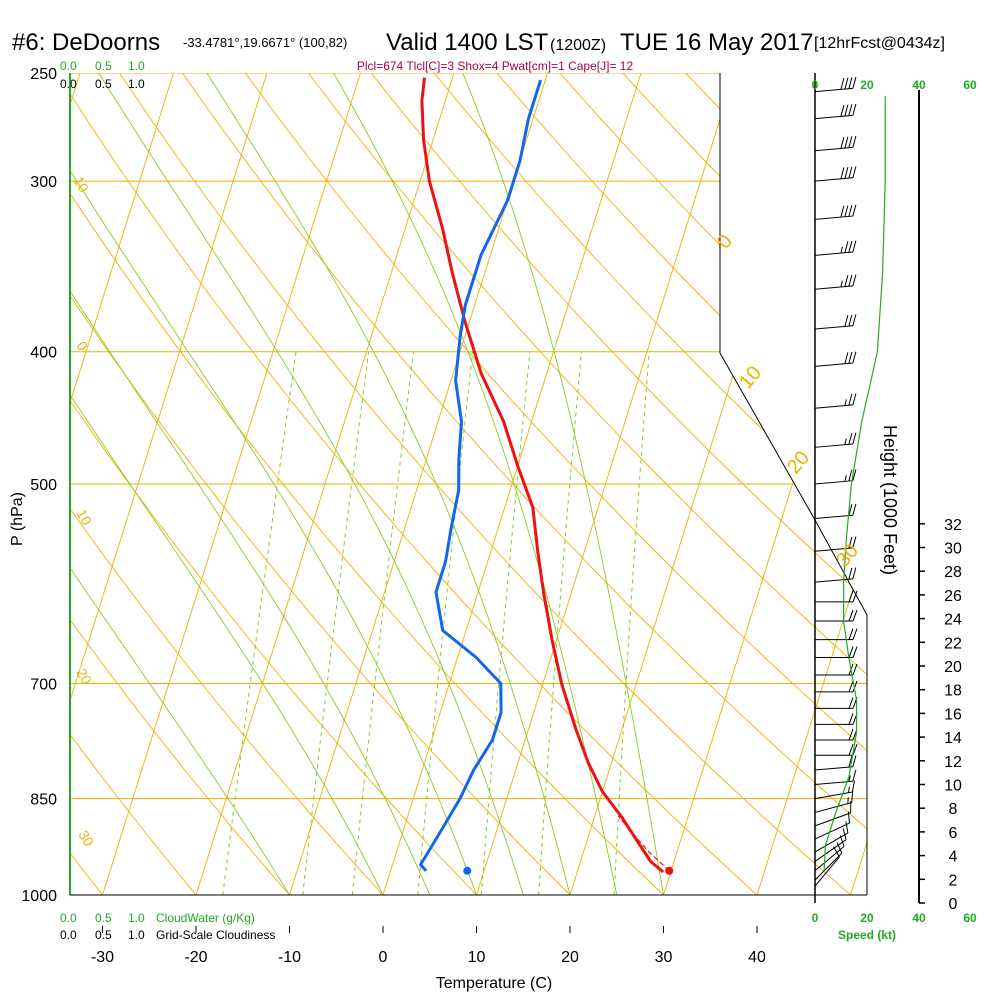 Image resolution: width=1000 pixels, height=1000 pixels. Describe the element at coordinates (953, 525) in the screenshot. I see `height-tick: 32` at that location.